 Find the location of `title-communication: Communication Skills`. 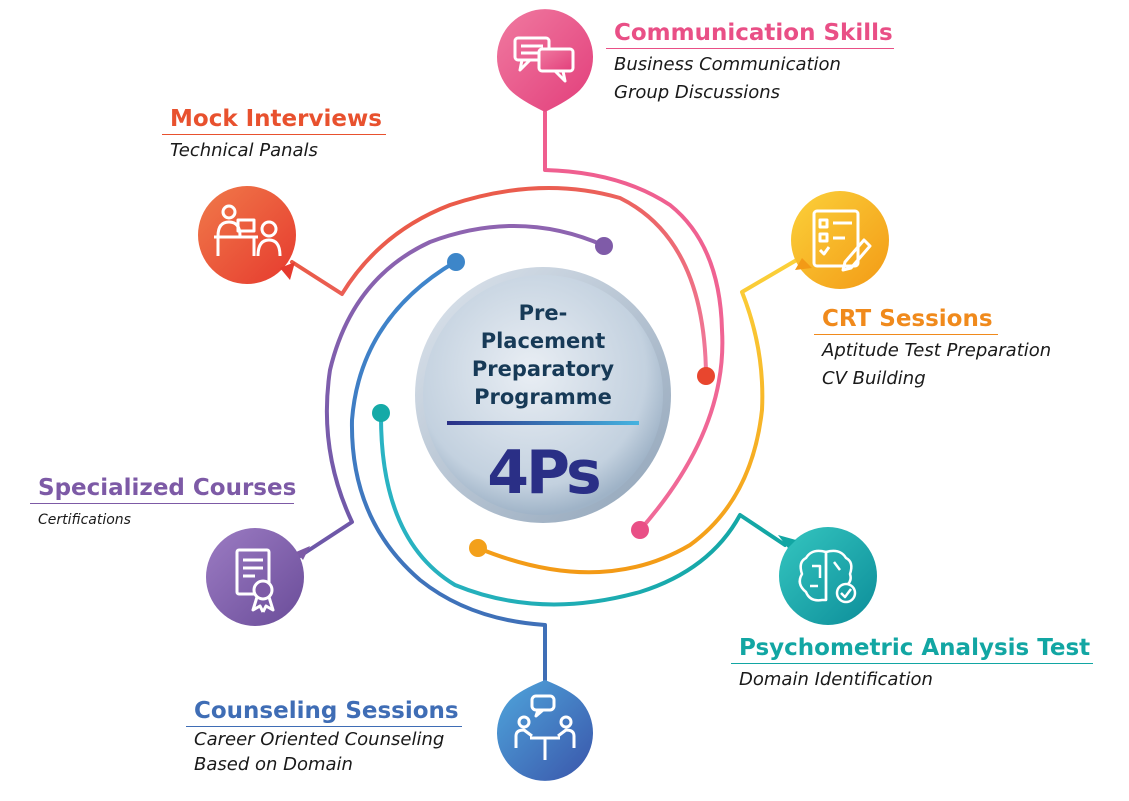

title-communication: Communication Skills is located at coordinates (750, 34).